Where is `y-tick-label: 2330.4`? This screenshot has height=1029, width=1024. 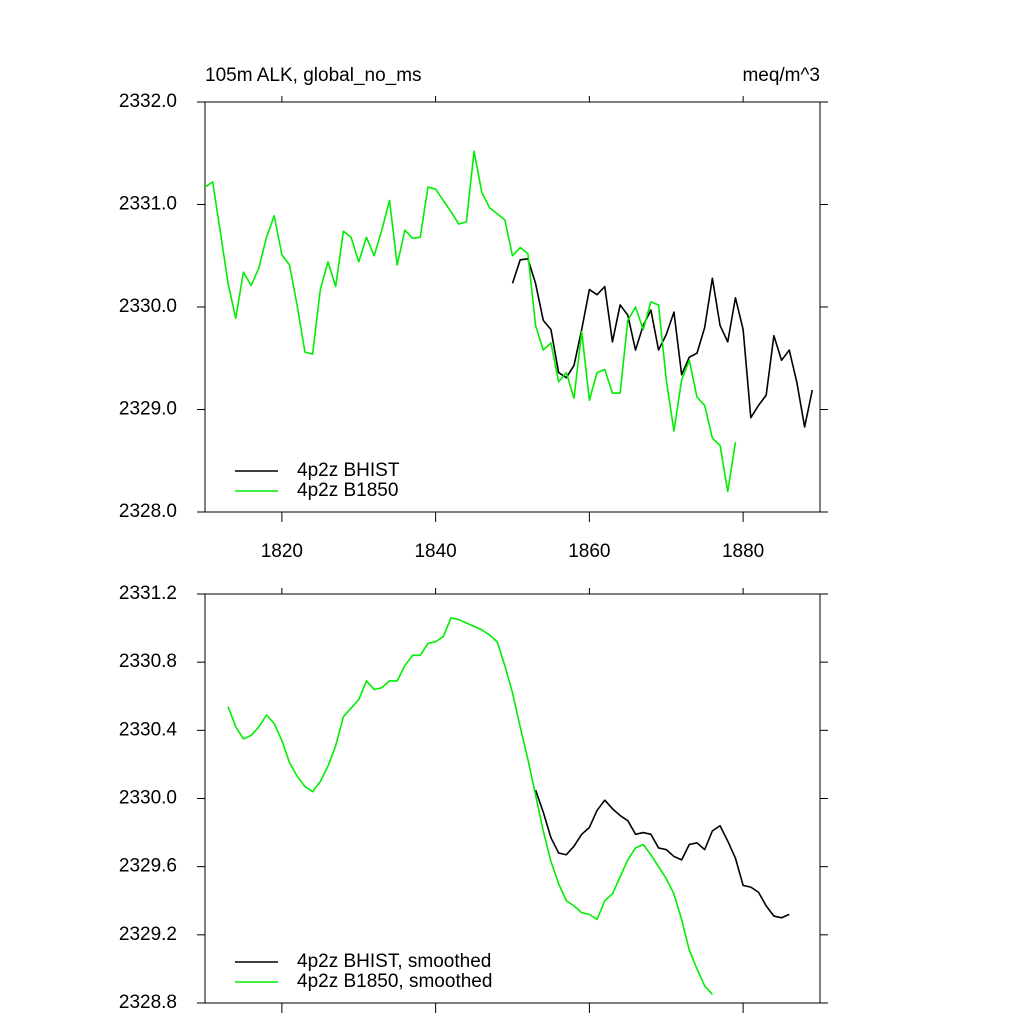
y-tick-label: 2330.4 is located at coordinates (148, 729).